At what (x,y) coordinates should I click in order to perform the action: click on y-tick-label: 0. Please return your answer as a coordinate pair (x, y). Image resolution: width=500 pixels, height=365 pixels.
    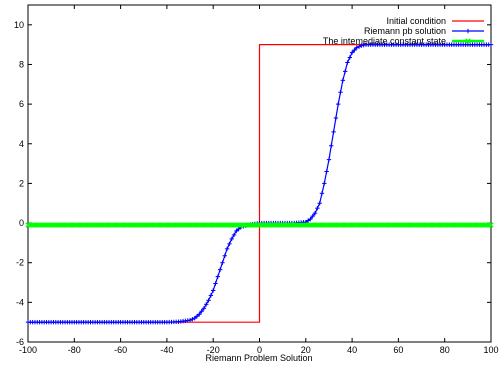
    Looking at the image, I should click on (21, 223).